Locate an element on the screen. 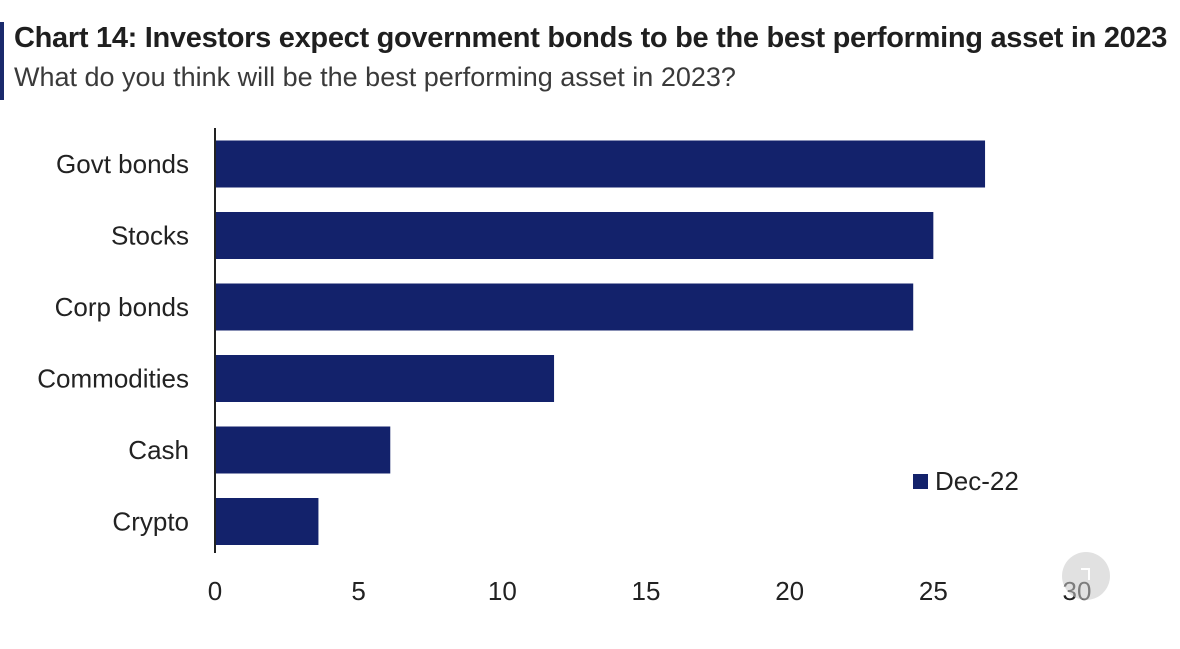  category-label: Govt bonds is located at coordinates (122, 164).